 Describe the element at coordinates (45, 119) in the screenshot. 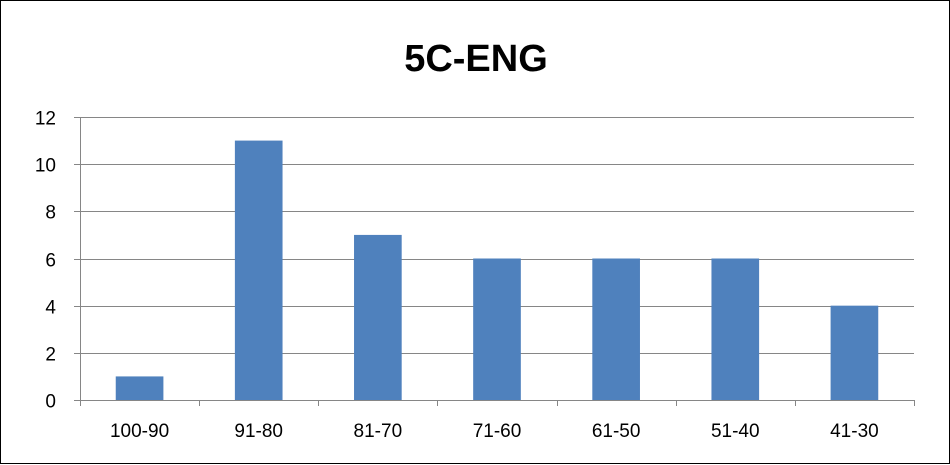

I see `y-tick-label: 12` at that location.